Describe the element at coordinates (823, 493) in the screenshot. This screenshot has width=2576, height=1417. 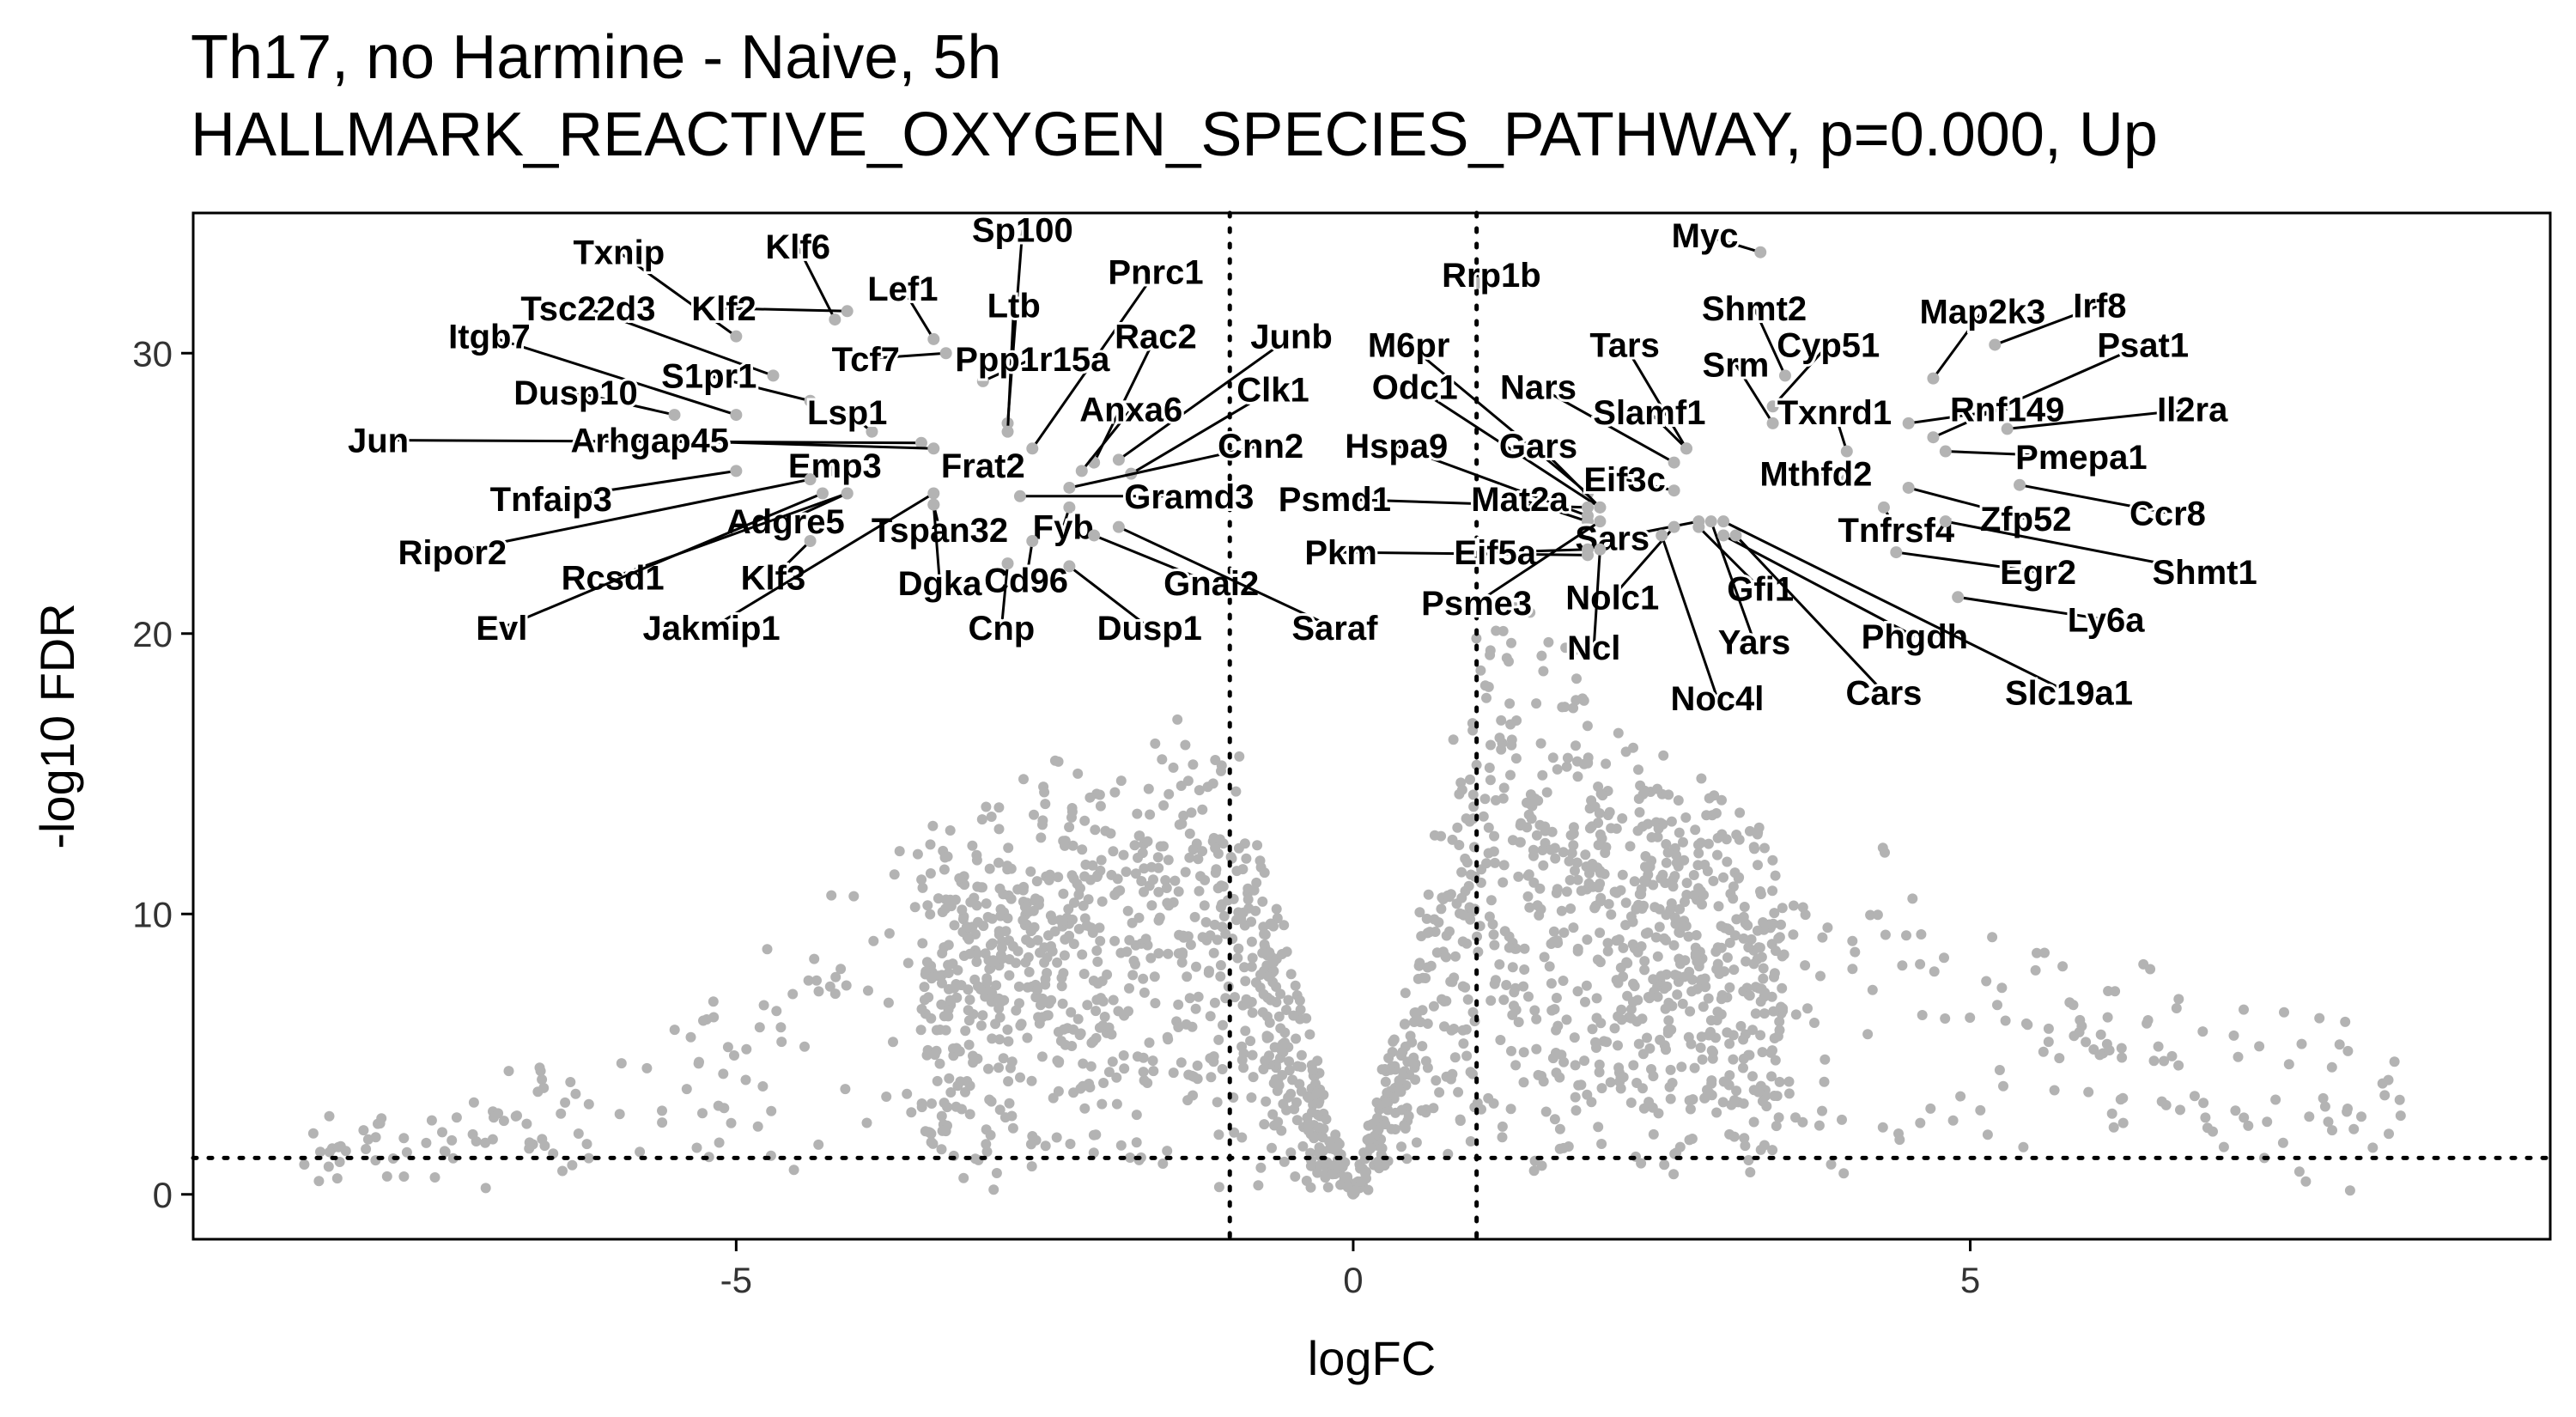
I see `data-point-evl` at that location.